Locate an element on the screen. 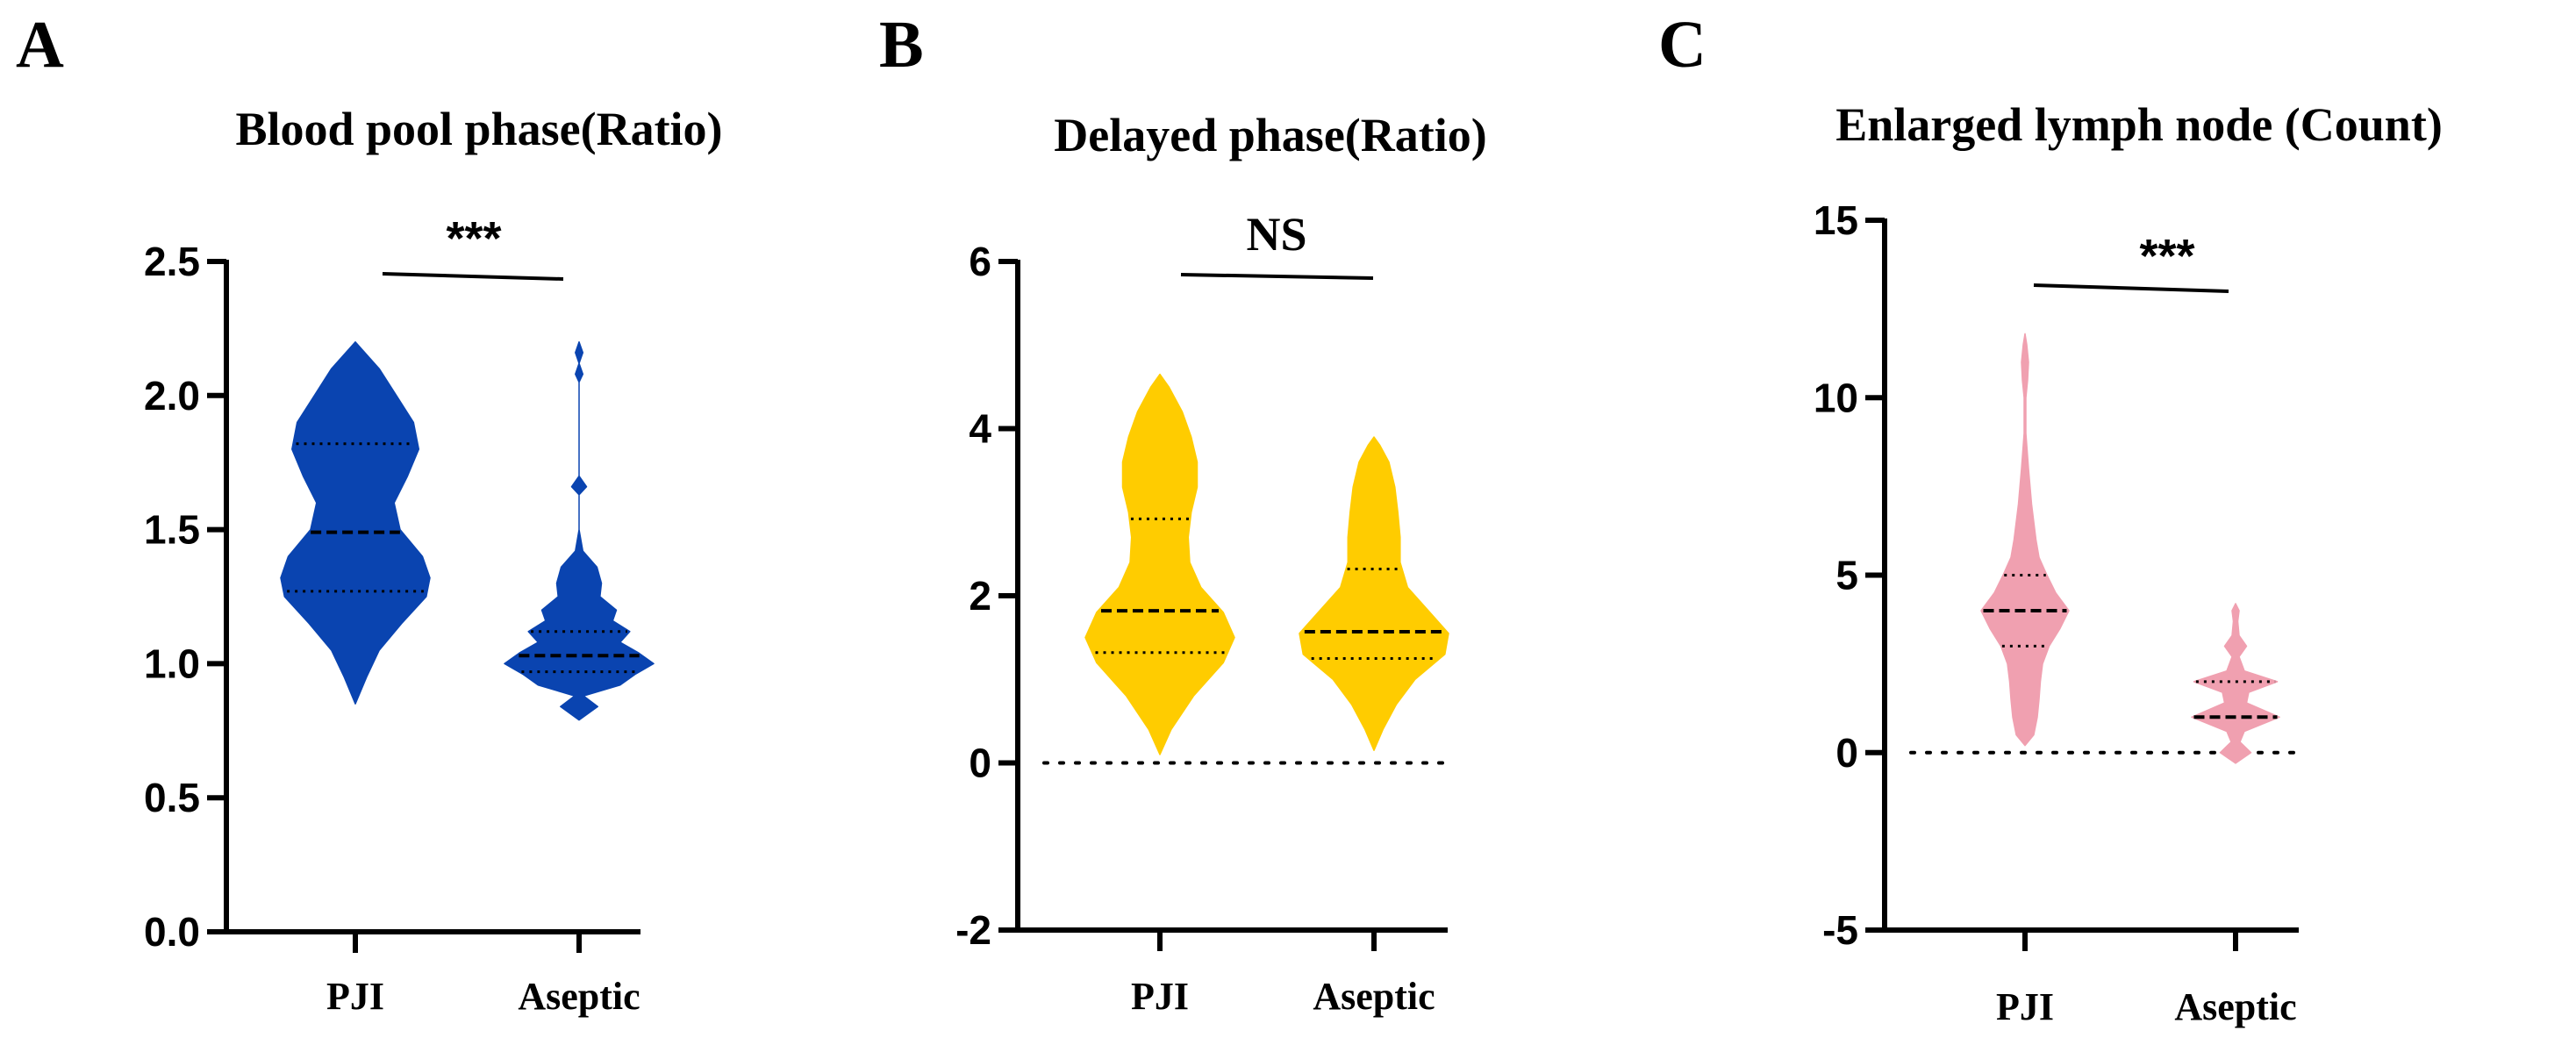  panel-b-axes: -2 0 2 4 6 is located at coordinates (1201, 596).